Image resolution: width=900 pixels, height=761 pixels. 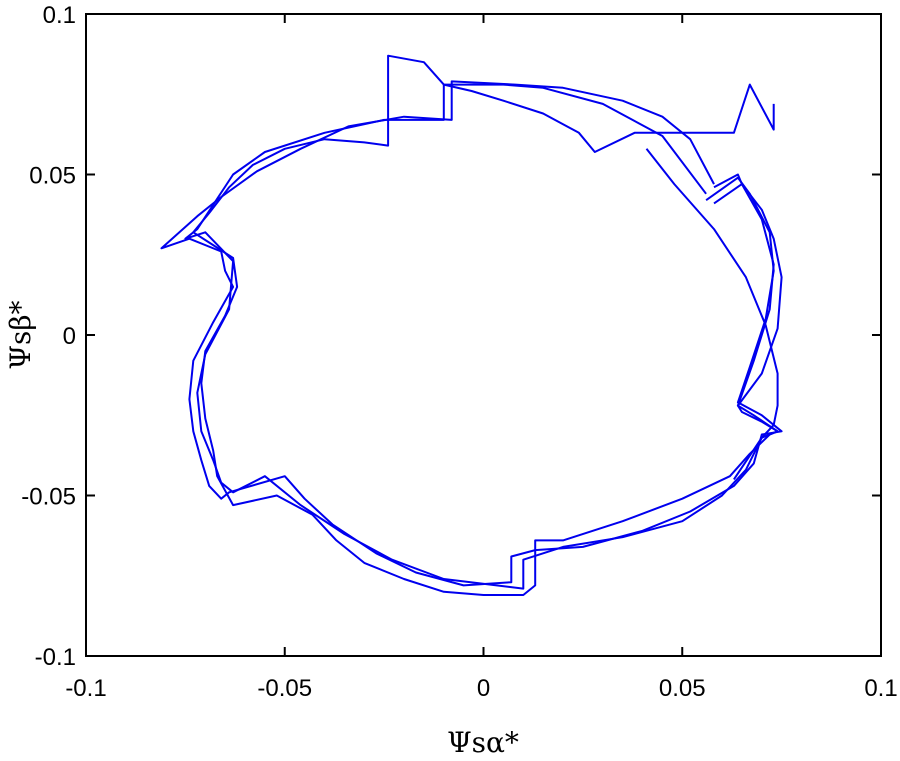 What do you see at coordinates (48, 497) in the screenshot?
I see `y-tick-label: -0.05` at bounding box center [48, 497].